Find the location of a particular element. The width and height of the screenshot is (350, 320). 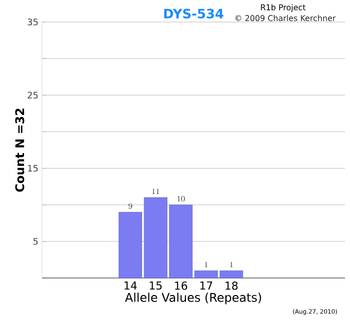

x-tick-label: 17 is located at coordinates (206, 286).